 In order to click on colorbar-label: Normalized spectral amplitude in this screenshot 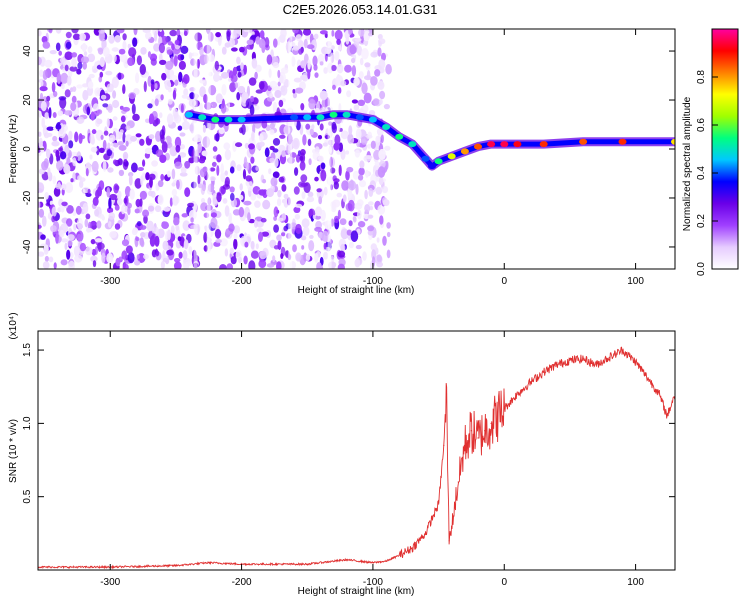, I will do `click(687, 163)`.